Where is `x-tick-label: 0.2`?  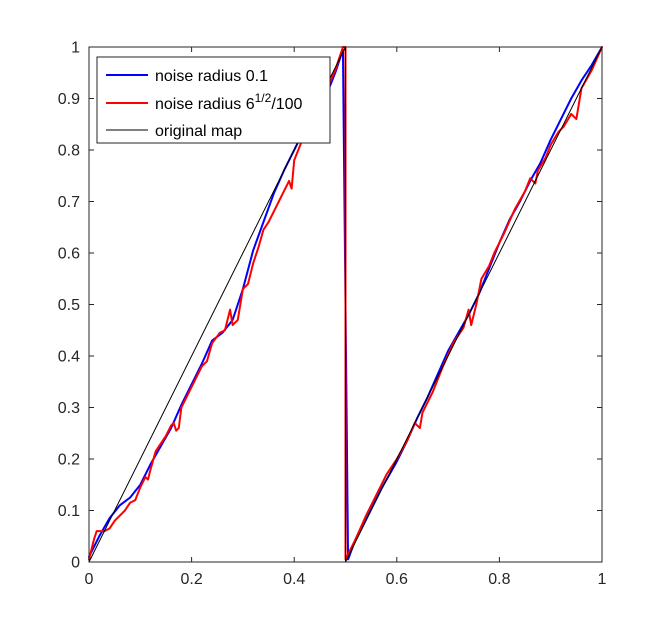 x-tick-label: 0.2 is located at coordinates (191, 579).